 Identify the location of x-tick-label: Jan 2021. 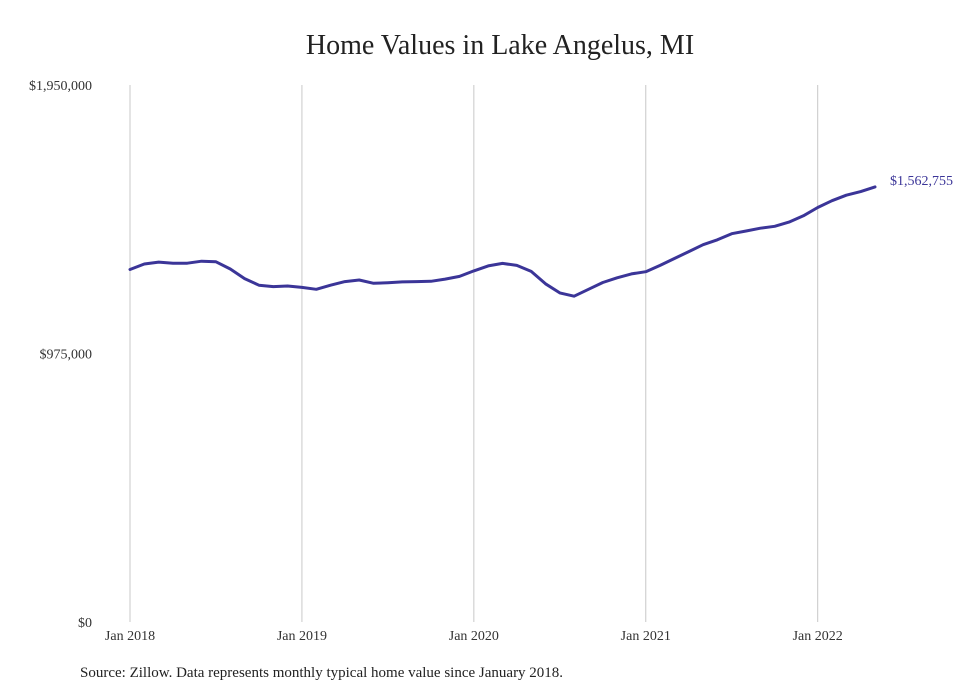
(646, 636).